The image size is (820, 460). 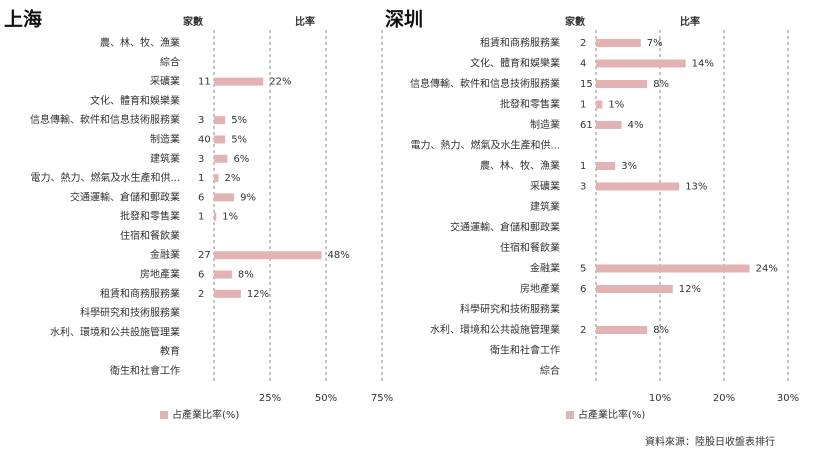 What do you see at coordinates (583, 269) in the screenshot?
I see `count-label: 5` at bounding box center [583, 269].